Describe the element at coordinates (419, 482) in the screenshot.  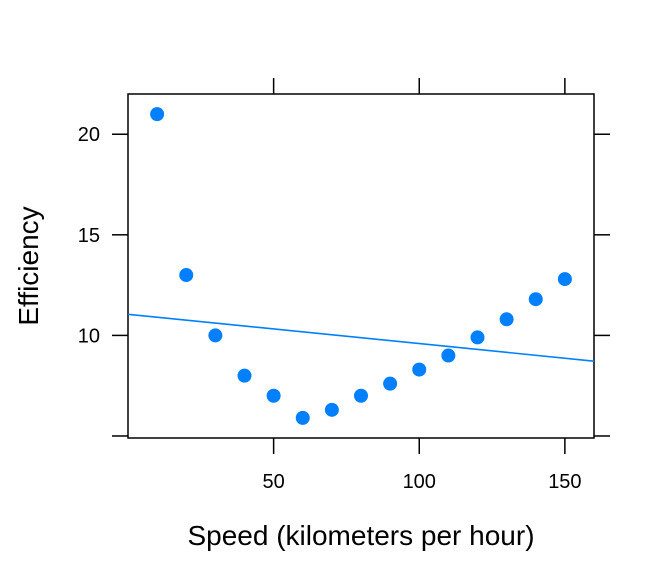
I see `x-tick-label: 100` at that location.